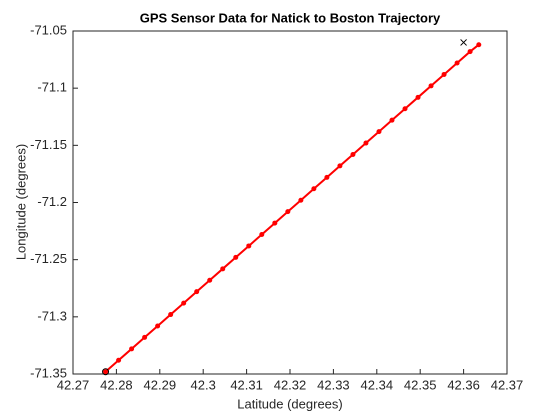 The height and width of the screenshot is (420, 560). I want to click on x-tick-label: 42.34, so click(377, 384).